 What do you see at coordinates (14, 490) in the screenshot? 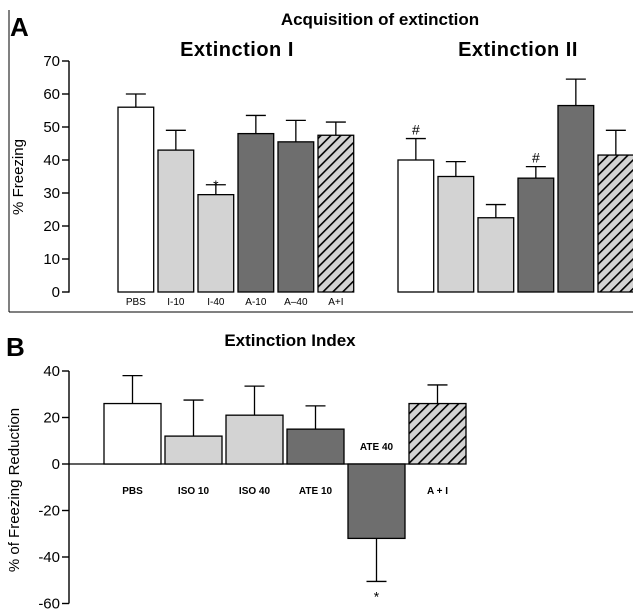
I see `panel-b-y-axis-label: % of Freezing Reduction` at bounding box center [14, 490].